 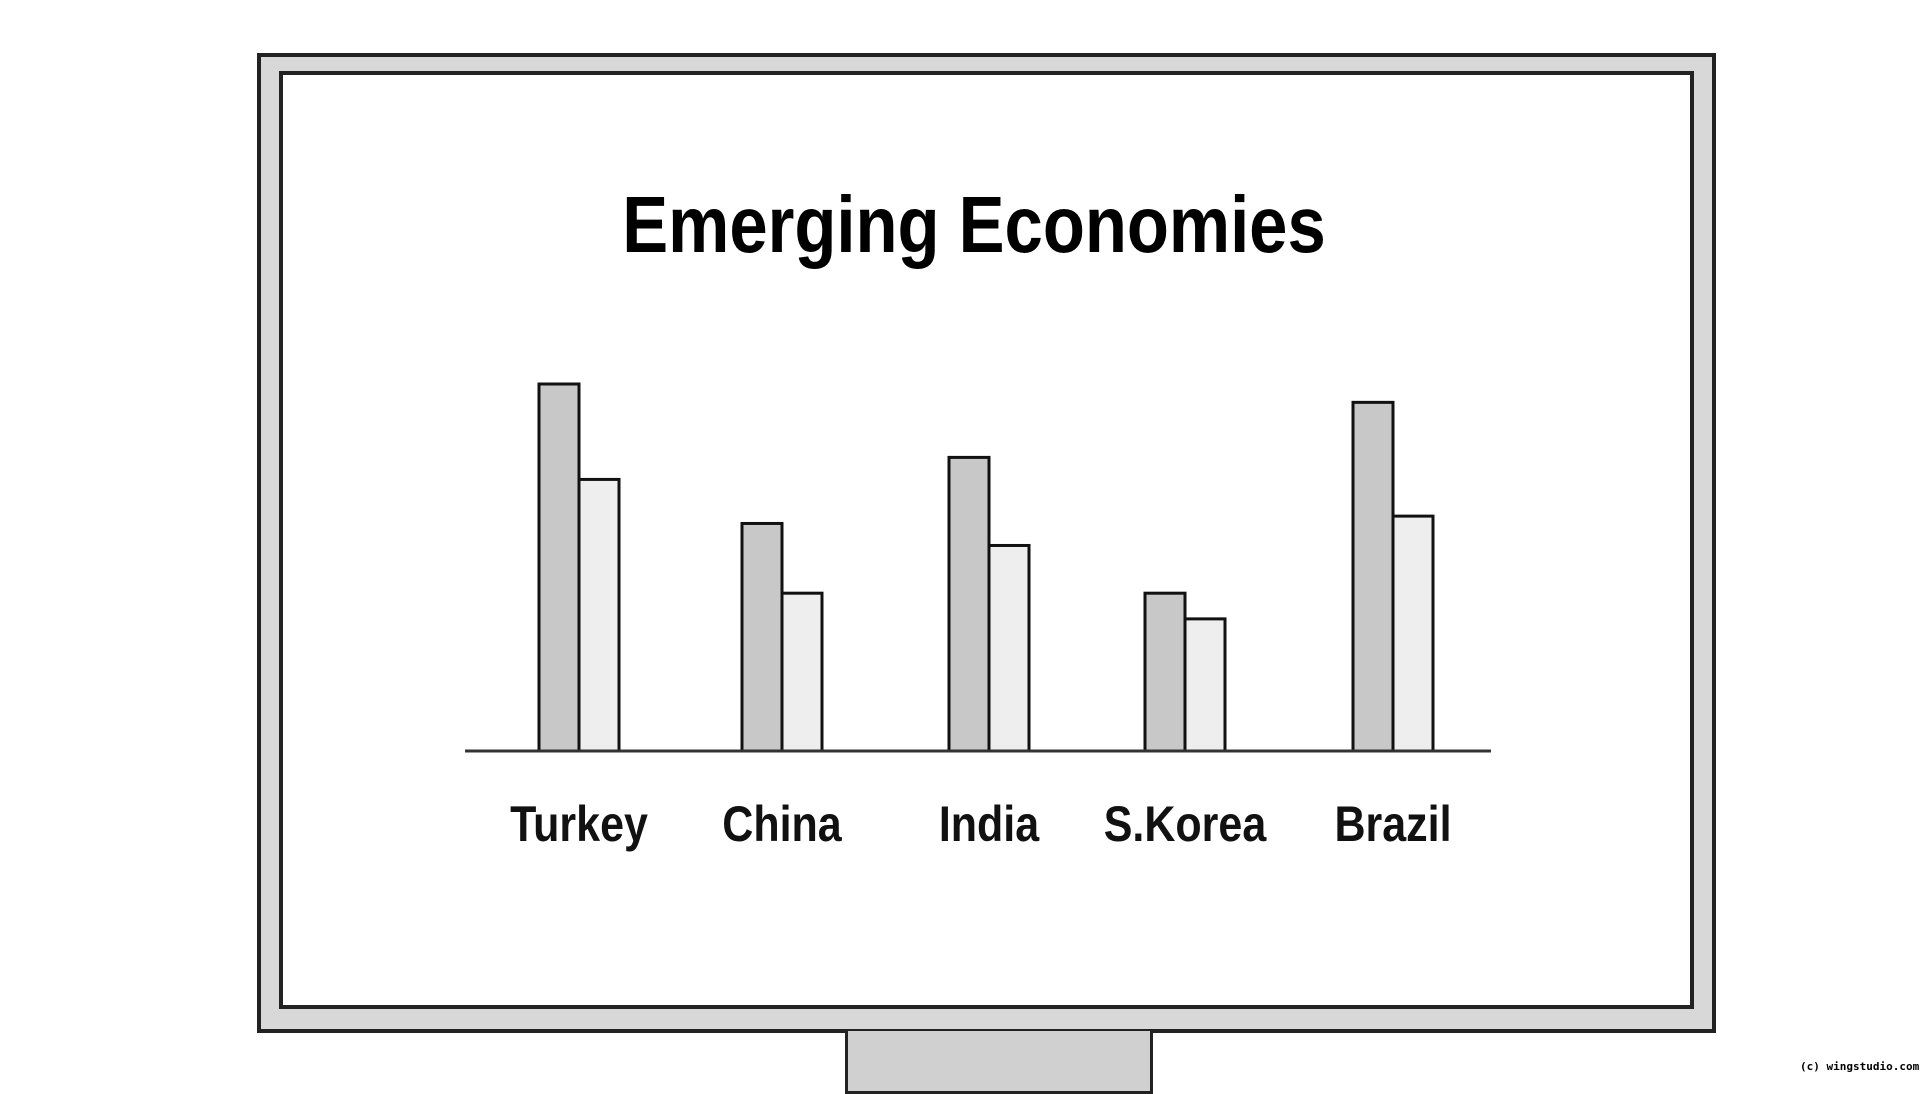 I want to click on category-label: Turkey, so click(x=579, y=824).